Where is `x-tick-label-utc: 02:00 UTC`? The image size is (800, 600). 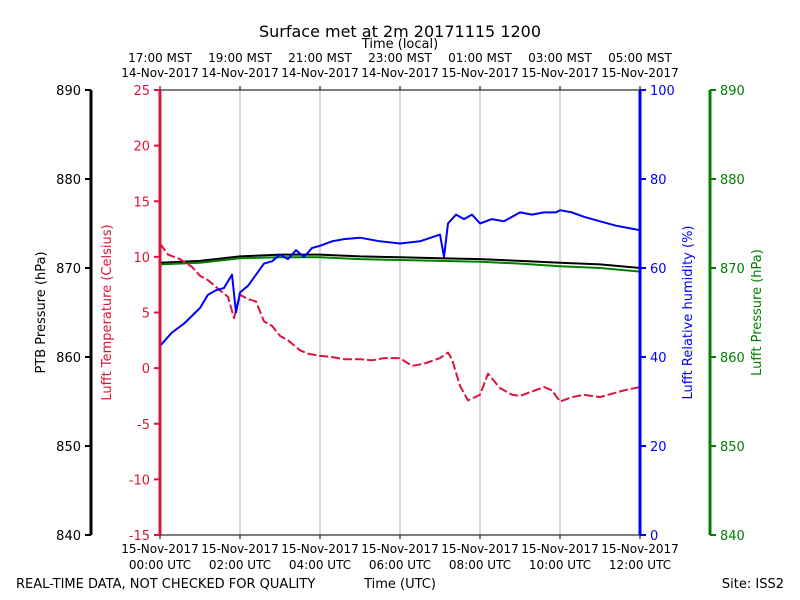 x-tick-label-utc: 02:00 UTC is located at coordinates (240, 565).